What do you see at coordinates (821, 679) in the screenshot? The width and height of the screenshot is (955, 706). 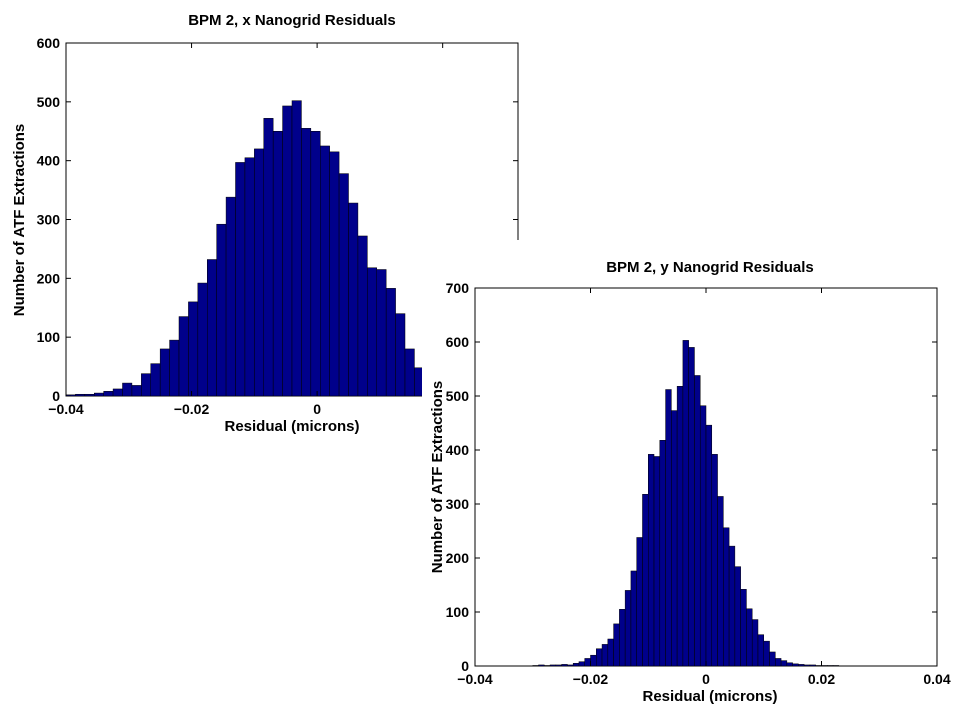 I see `x-tick-label: 0.02` at bounding box center [821, 679].